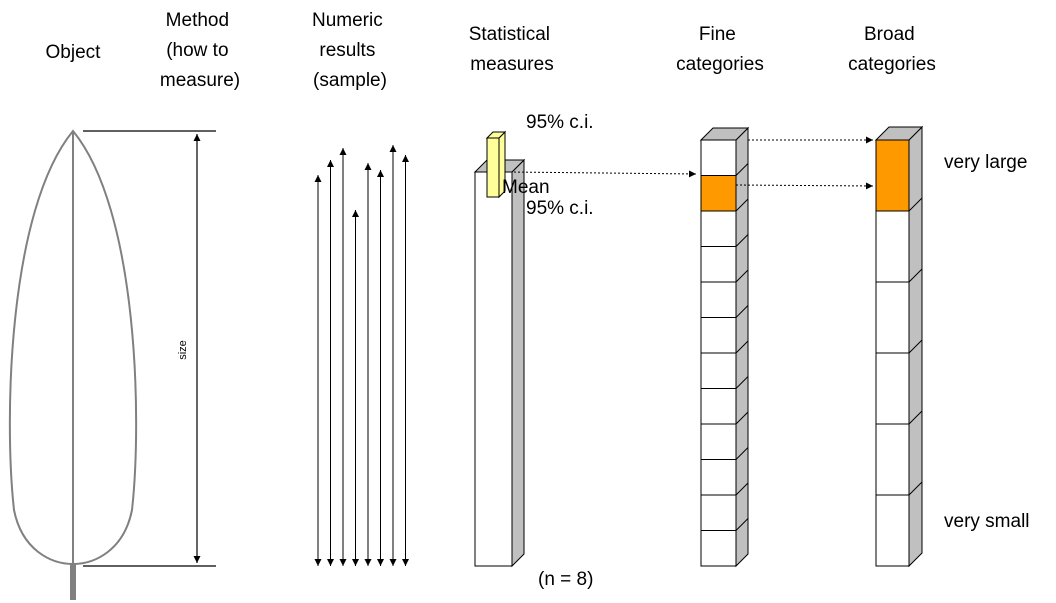 The width and height of the screenshot is (1056, 603). Describe the element at coordinates (892, 49) in the screenshot. I see `header-broad-categories: Broad categories` at that location.